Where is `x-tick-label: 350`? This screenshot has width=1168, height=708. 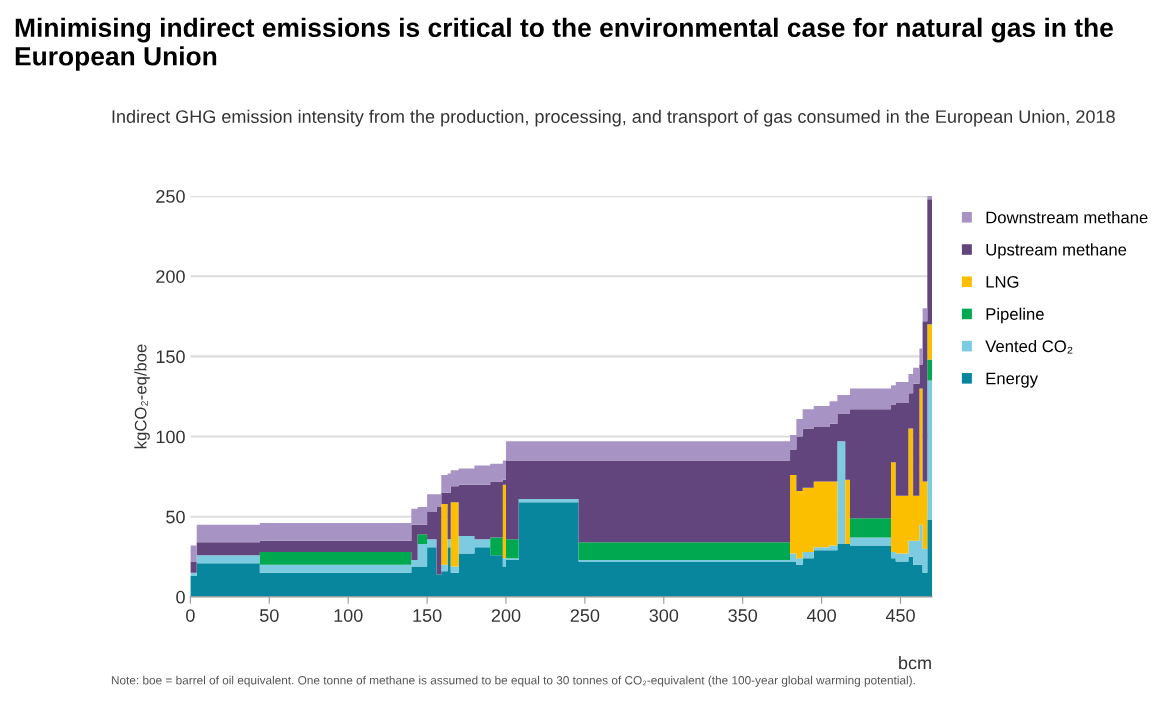
x-tick-label: 350 is located at coordinates (743, 615).